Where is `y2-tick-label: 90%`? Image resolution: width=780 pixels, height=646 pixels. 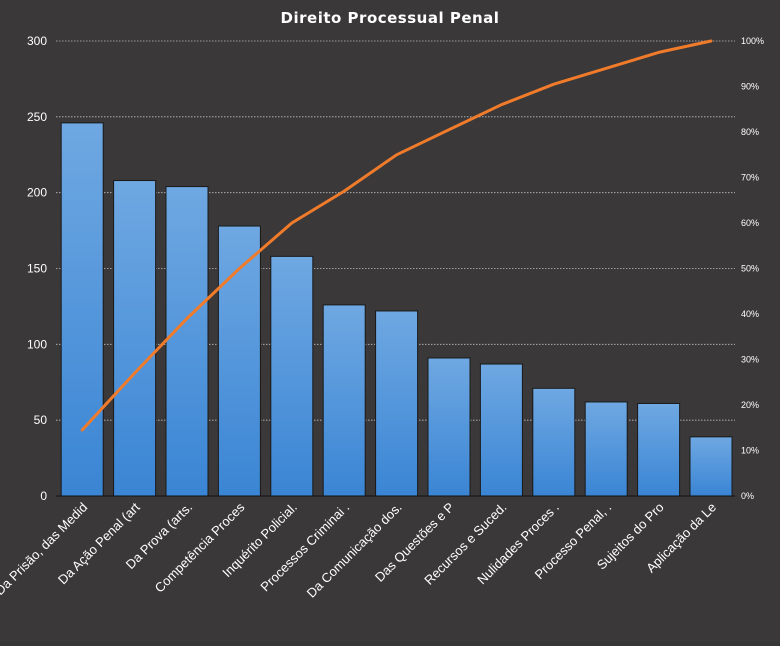
y2-tick-label: 90% is located at coordinates (750, 87).